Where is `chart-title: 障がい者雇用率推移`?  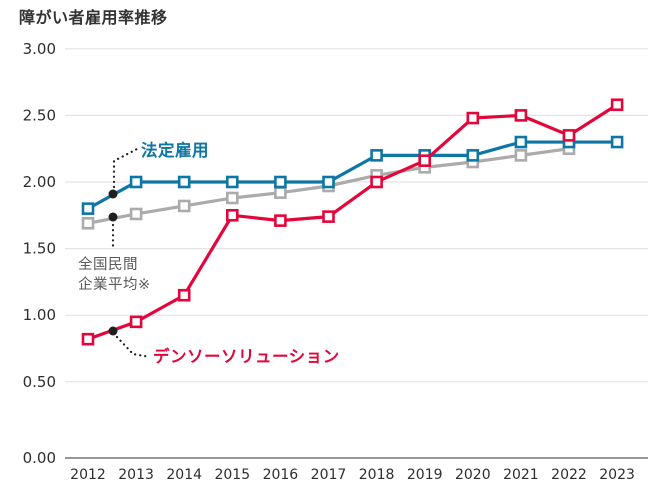
chart-title: 障がい者雇用率推移 is located at coordinates (93, 17).